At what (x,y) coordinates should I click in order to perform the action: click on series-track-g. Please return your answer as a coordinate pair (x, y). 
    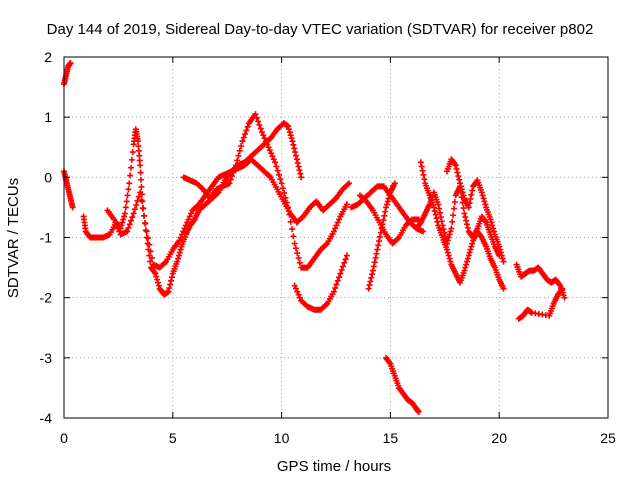
    Looking at the image, I should click on (387, 209).